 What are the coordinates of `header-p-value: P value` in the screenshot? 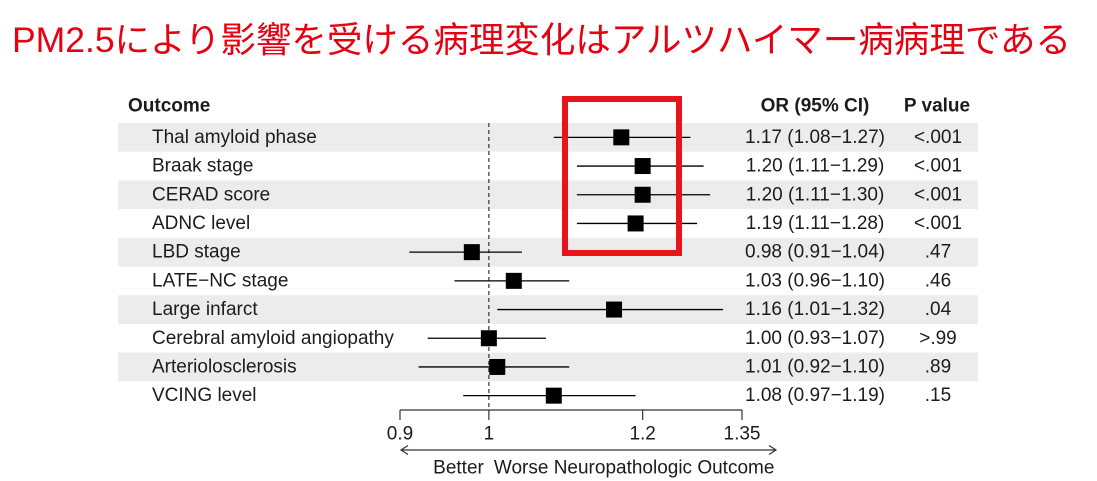 It's located at (937, 106).